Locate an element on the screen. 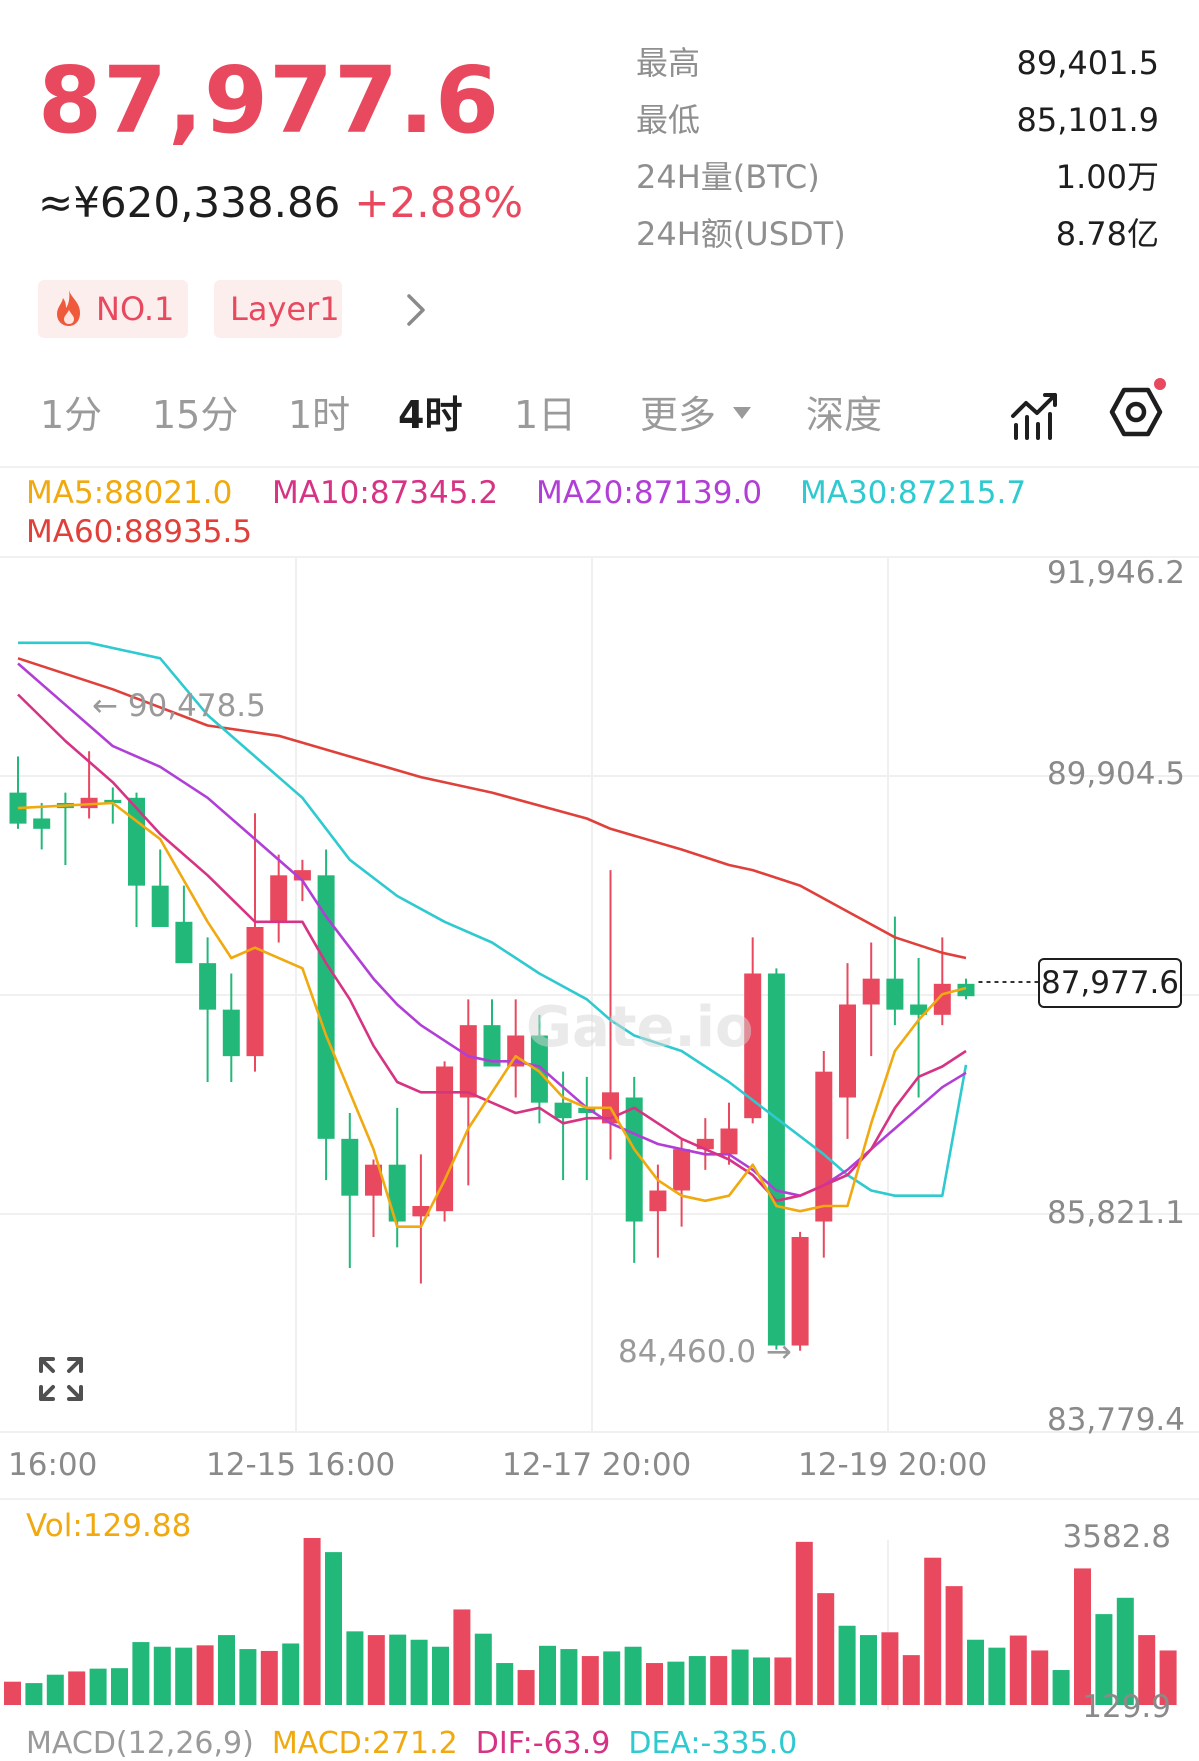 The height and width of the screenshot is (1761, 1199). chevron-right-icon is located at coordinates (416, 310).